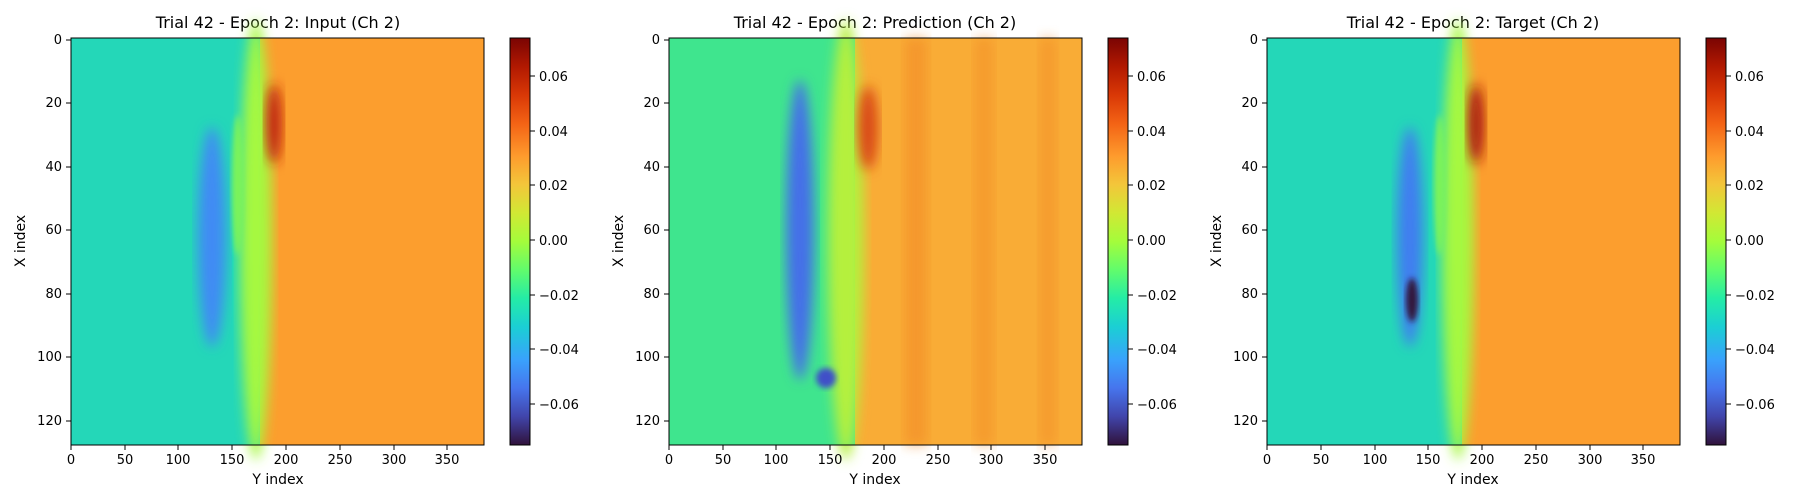 This screenshot has height=500, width=1800. I want to click on panel-title: Trial 42 - Epoch 2: Target (Ch 2), so click(1472, 22).